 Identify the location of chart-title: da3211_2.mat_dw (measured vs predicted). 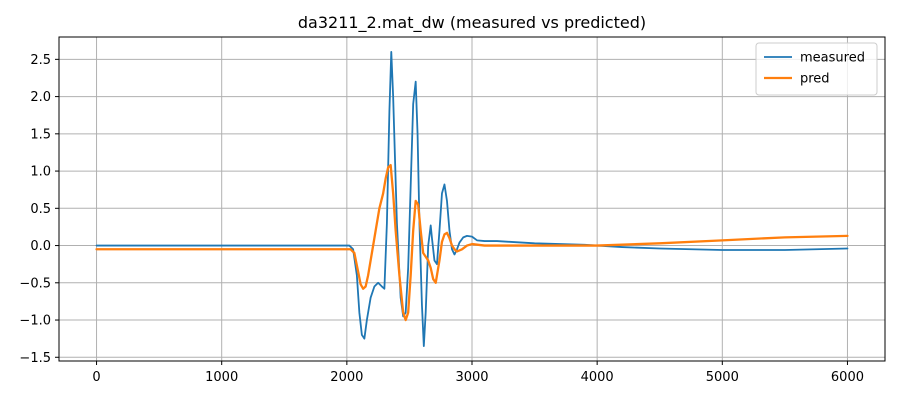
(472, 23).